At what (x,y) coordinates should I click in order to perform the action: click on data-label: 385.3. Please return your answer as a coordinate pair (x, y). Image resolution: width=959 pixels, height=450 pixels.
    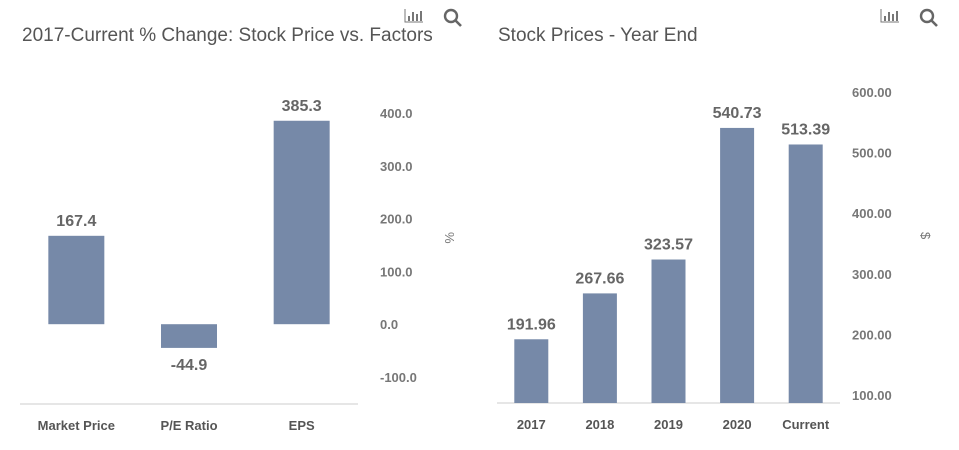
    Looking at the image, I should click on (302, 106).